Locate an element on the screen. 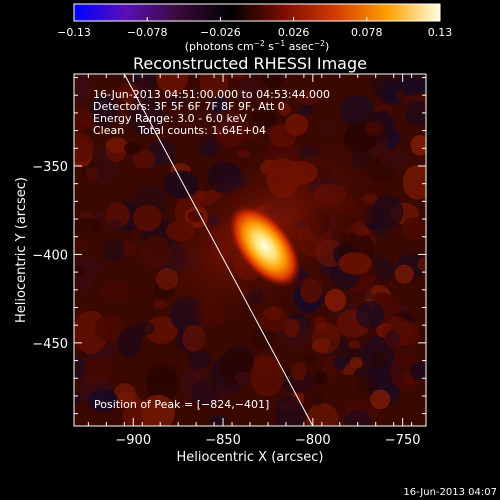 This screenshot has height=500, width=500. time-range-label: 16-Jun-2013 04:51:00.000 to 04:53:44.000 is located at coordinates (211, 94).